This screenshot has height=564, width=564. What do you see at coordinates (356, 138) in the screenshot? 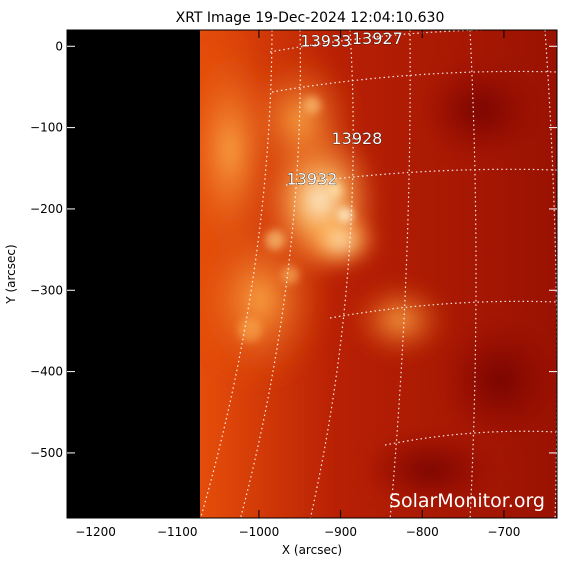
I see `active-region-label-13928: 13928` at bounding box center [356, 138].